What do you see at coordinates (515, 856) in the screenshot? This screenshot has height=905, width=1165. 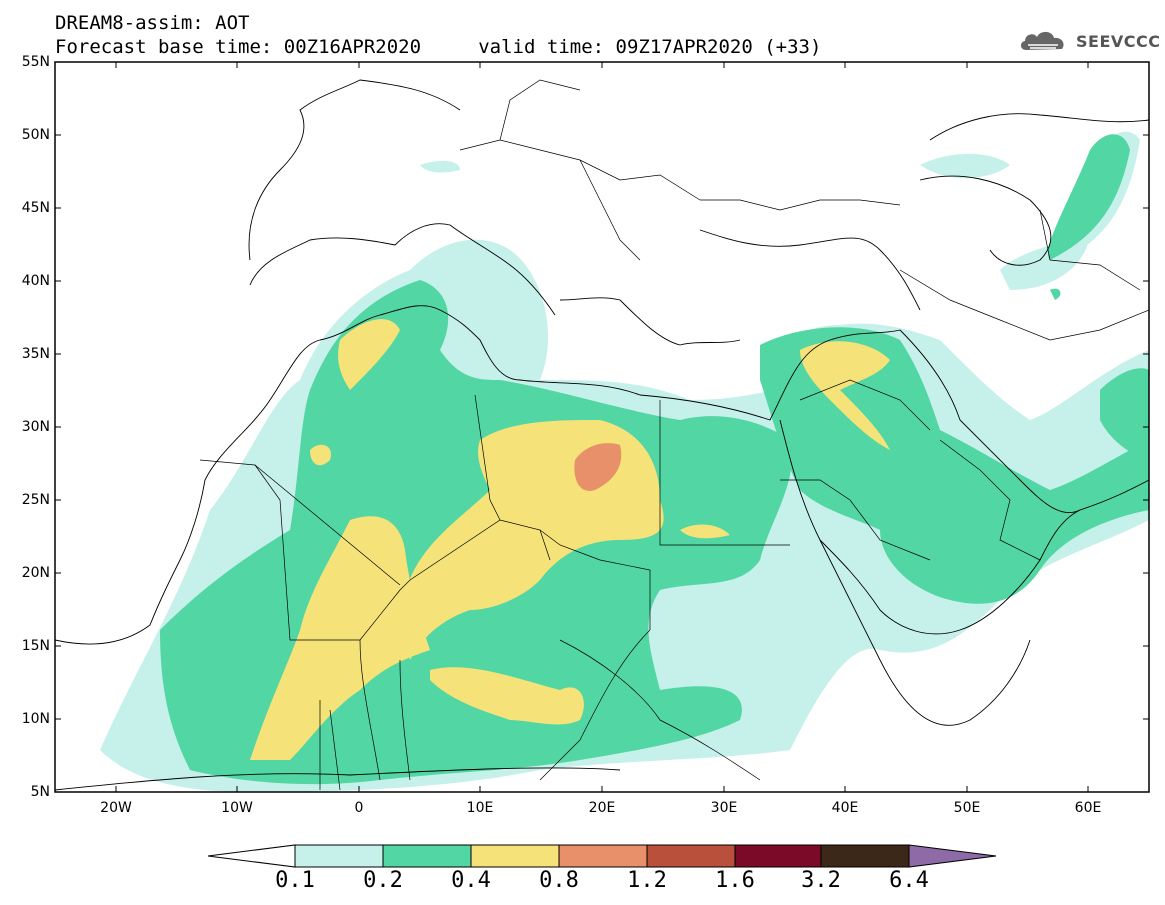 I see `colorbar-segment-0.4` at bounding box center [515, 856].